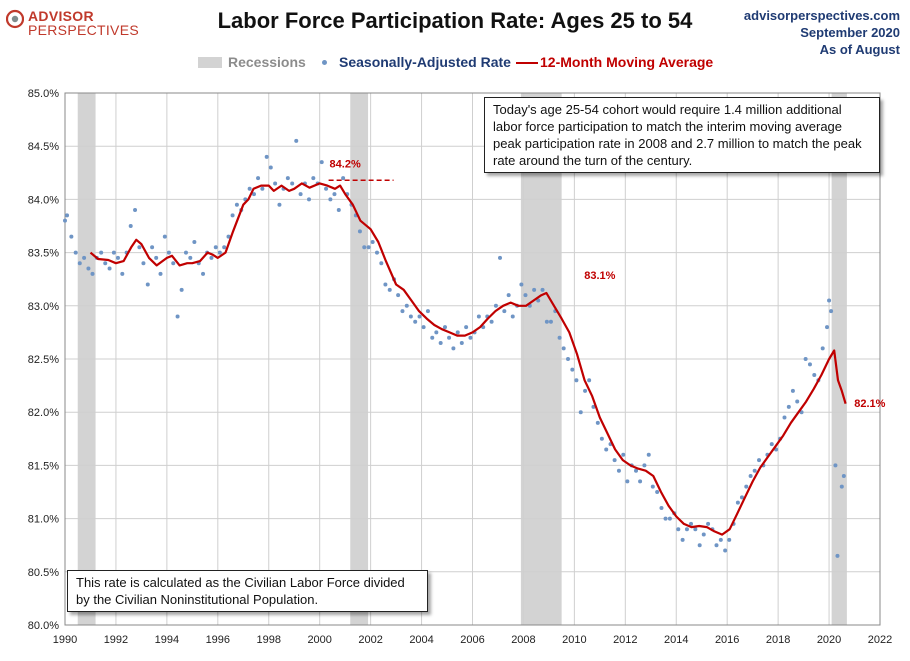 Image resolution: width=910 pixels, height=661 pixels. I want to click on source-date: September 2020, so click(850, 32).